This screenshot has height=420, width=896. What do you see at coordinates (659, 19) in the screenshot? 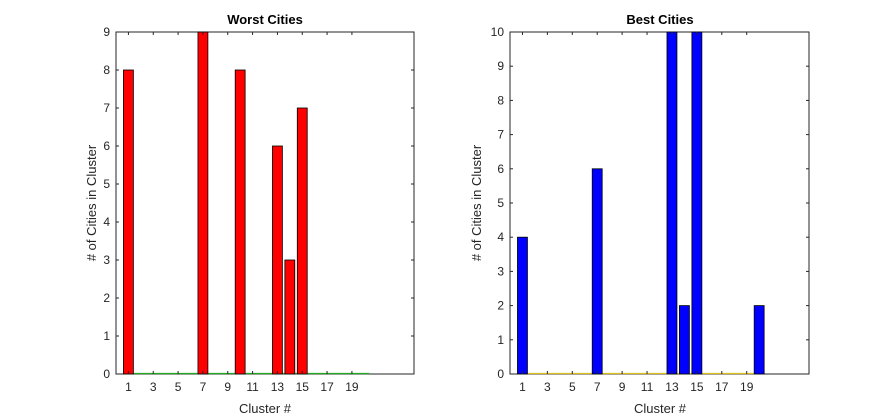
I see `chart-title: Best Cities` at bounding box center [659, 19].